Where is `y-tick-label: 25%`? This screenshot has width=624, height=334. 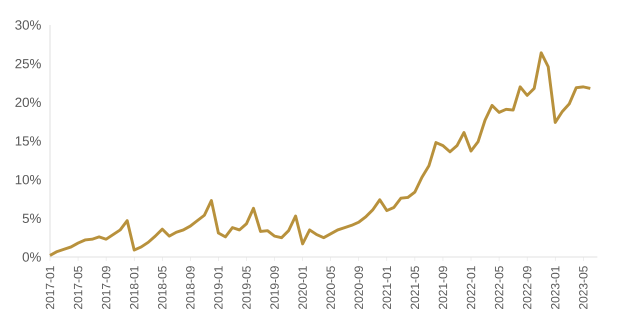 y-tick-label: 25% is located at coordinates (28, 63).